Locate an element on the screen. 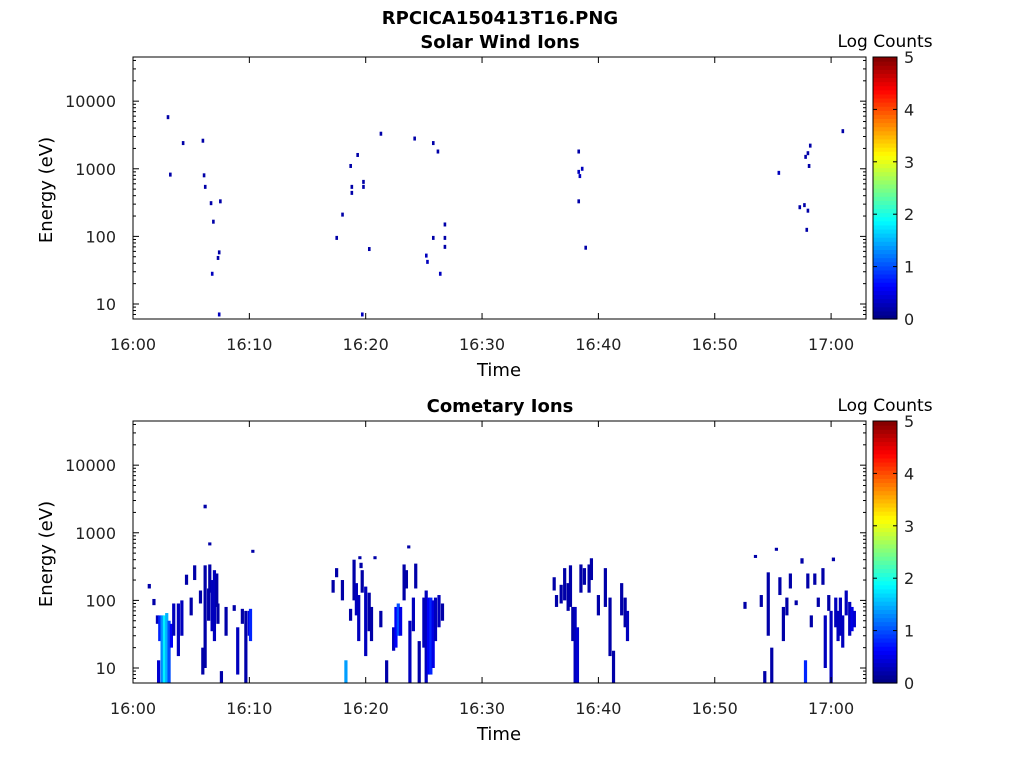 The width and height of the screenshot is (1024, 768). colorbar-frame is located at coordinates (885, 188).